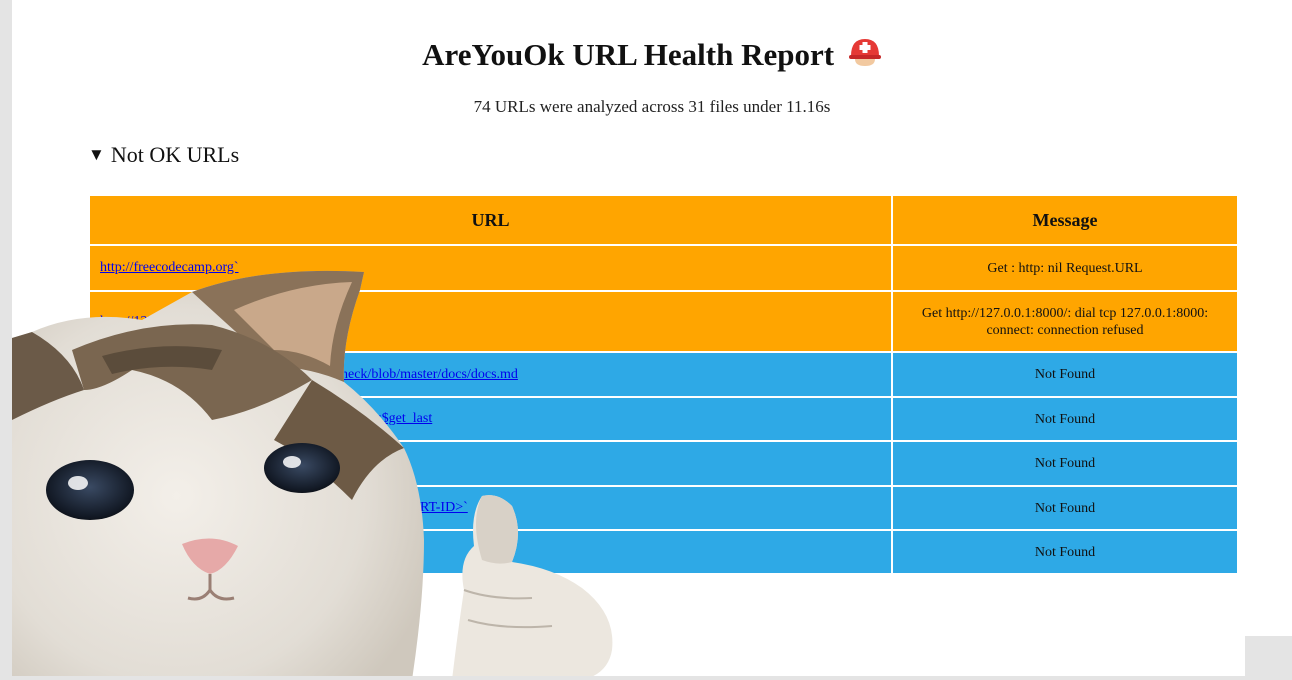 The image size is (1292, 680). What do you see at coordinates (444, 507) in the screenshot?
I see `url-link: RT-ID>`` at bounding box center [444, 507].